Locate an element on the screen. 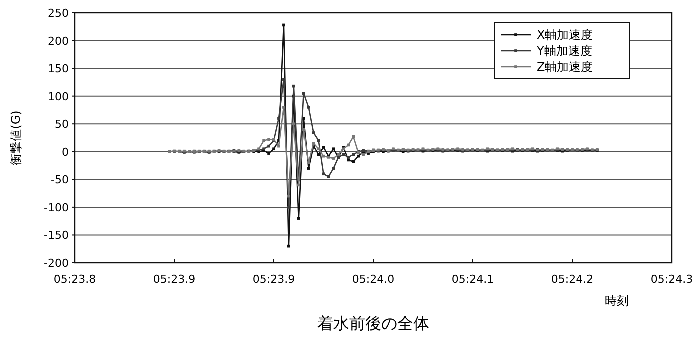 The height and width of the screenshot is (341, 700). legend-label: X軸加速度 is located at coordinates (565, 35).